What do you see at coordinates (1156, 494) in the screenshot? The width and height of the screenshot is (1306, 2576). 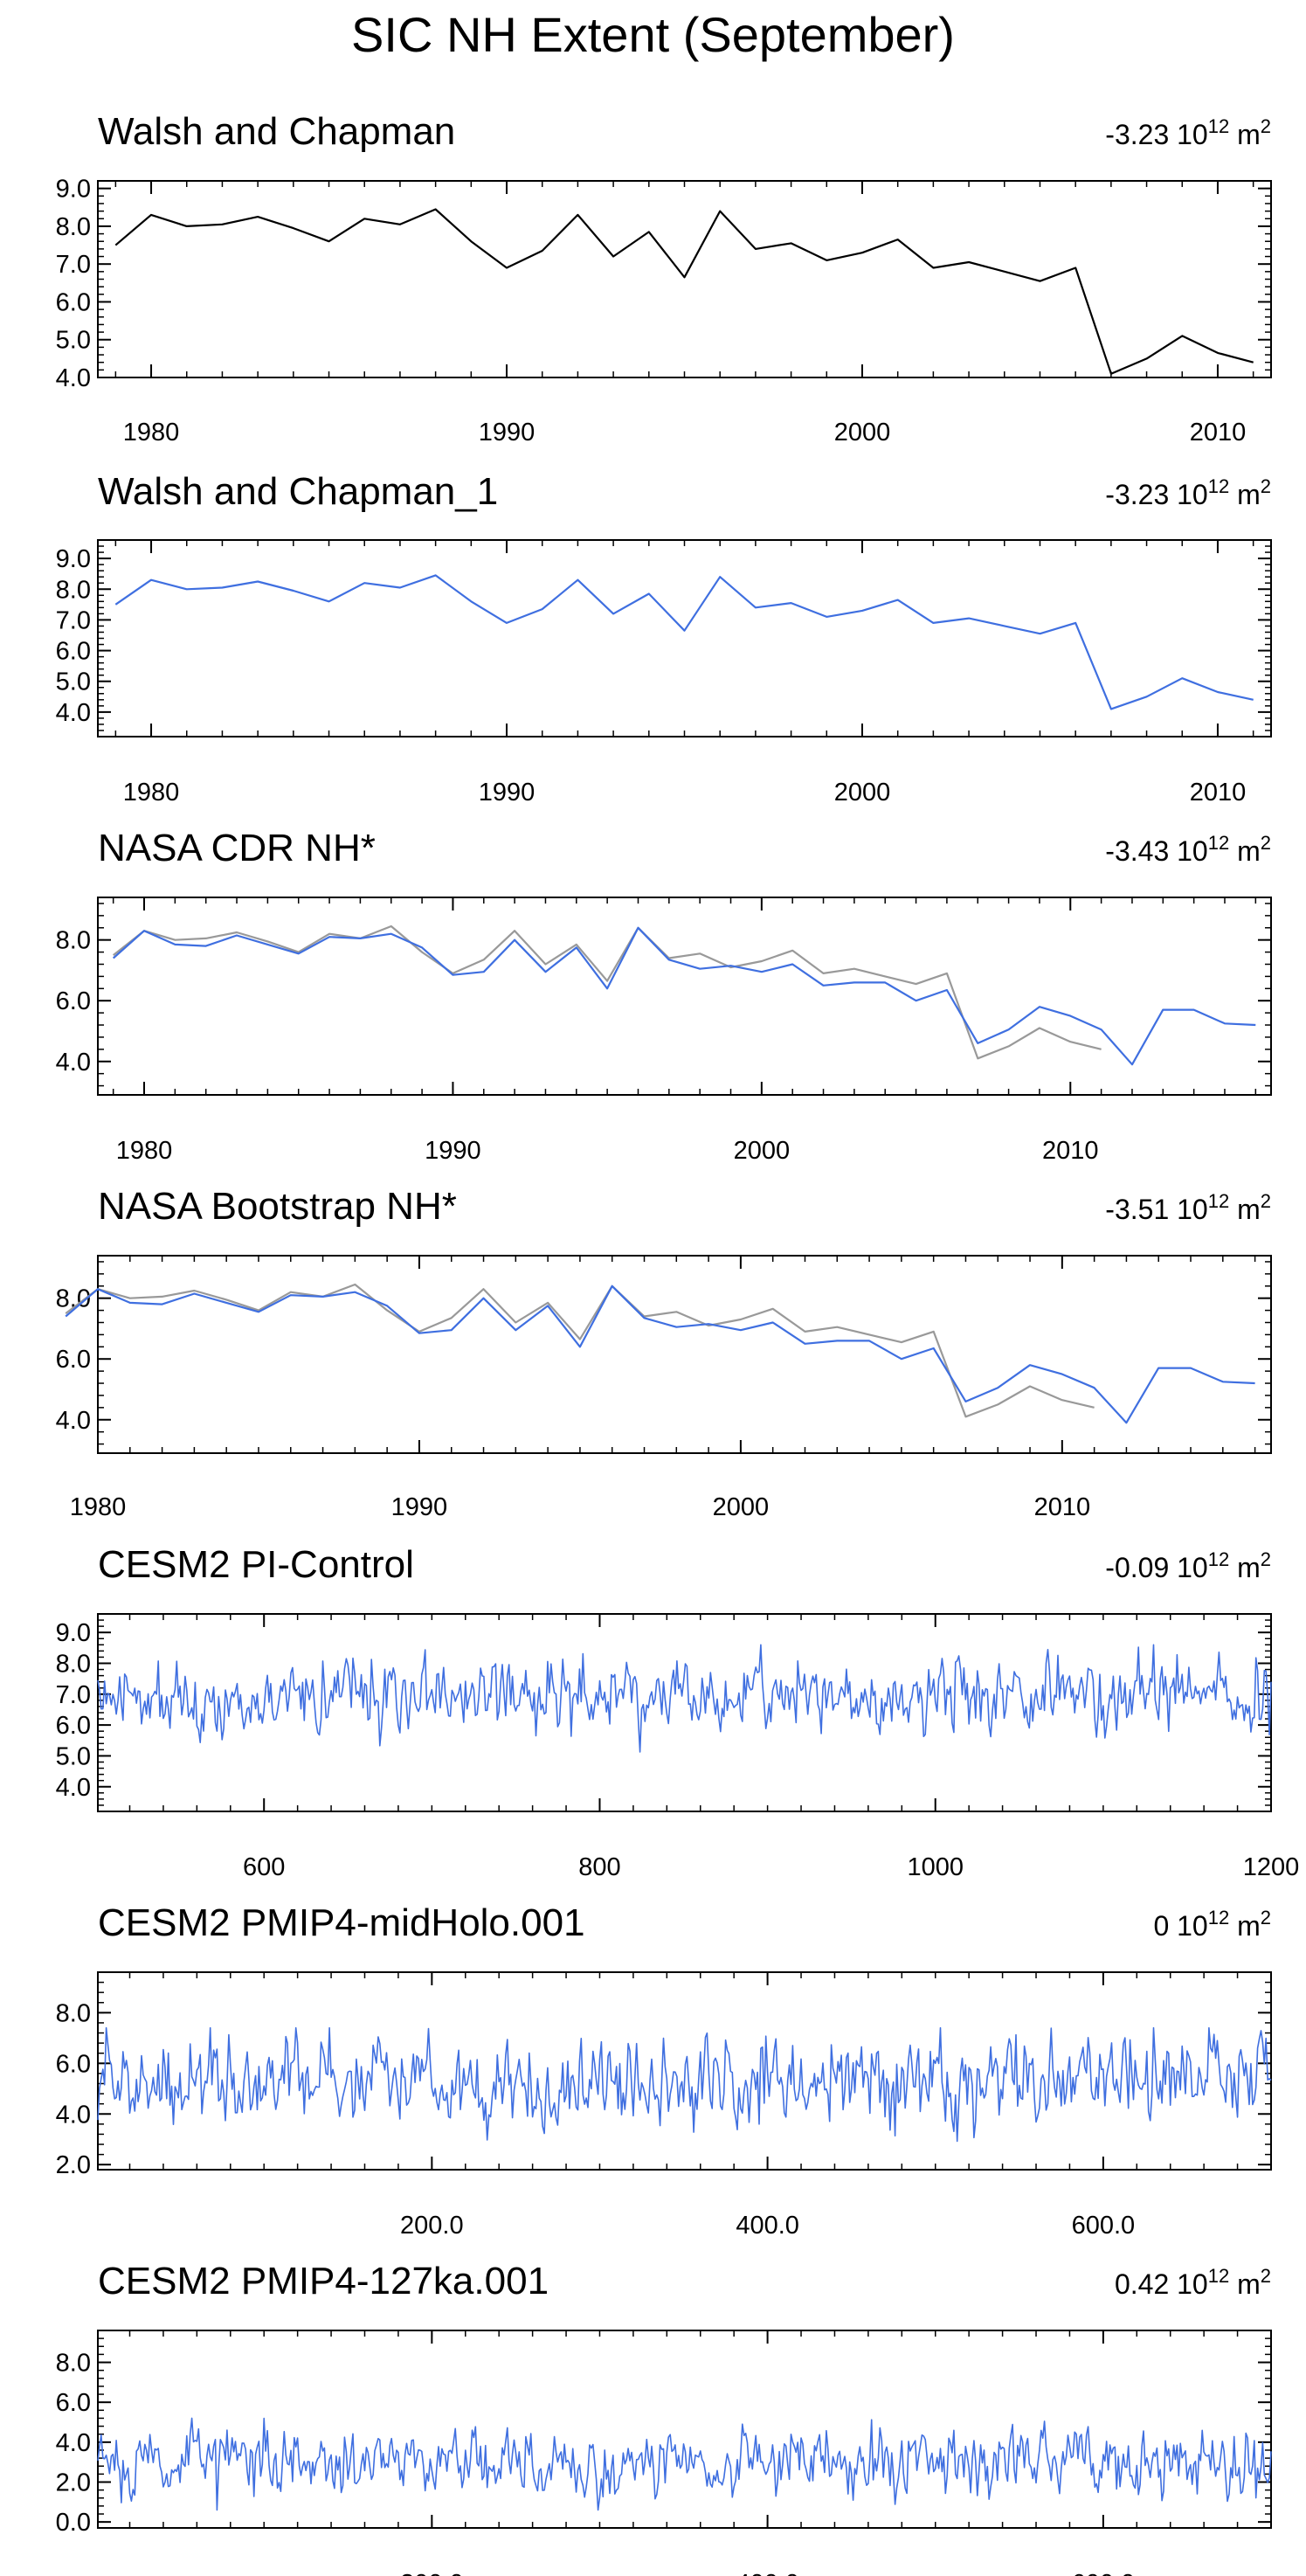 I see `trend-value: -3.23 10` at bounding box center [1156, 494].